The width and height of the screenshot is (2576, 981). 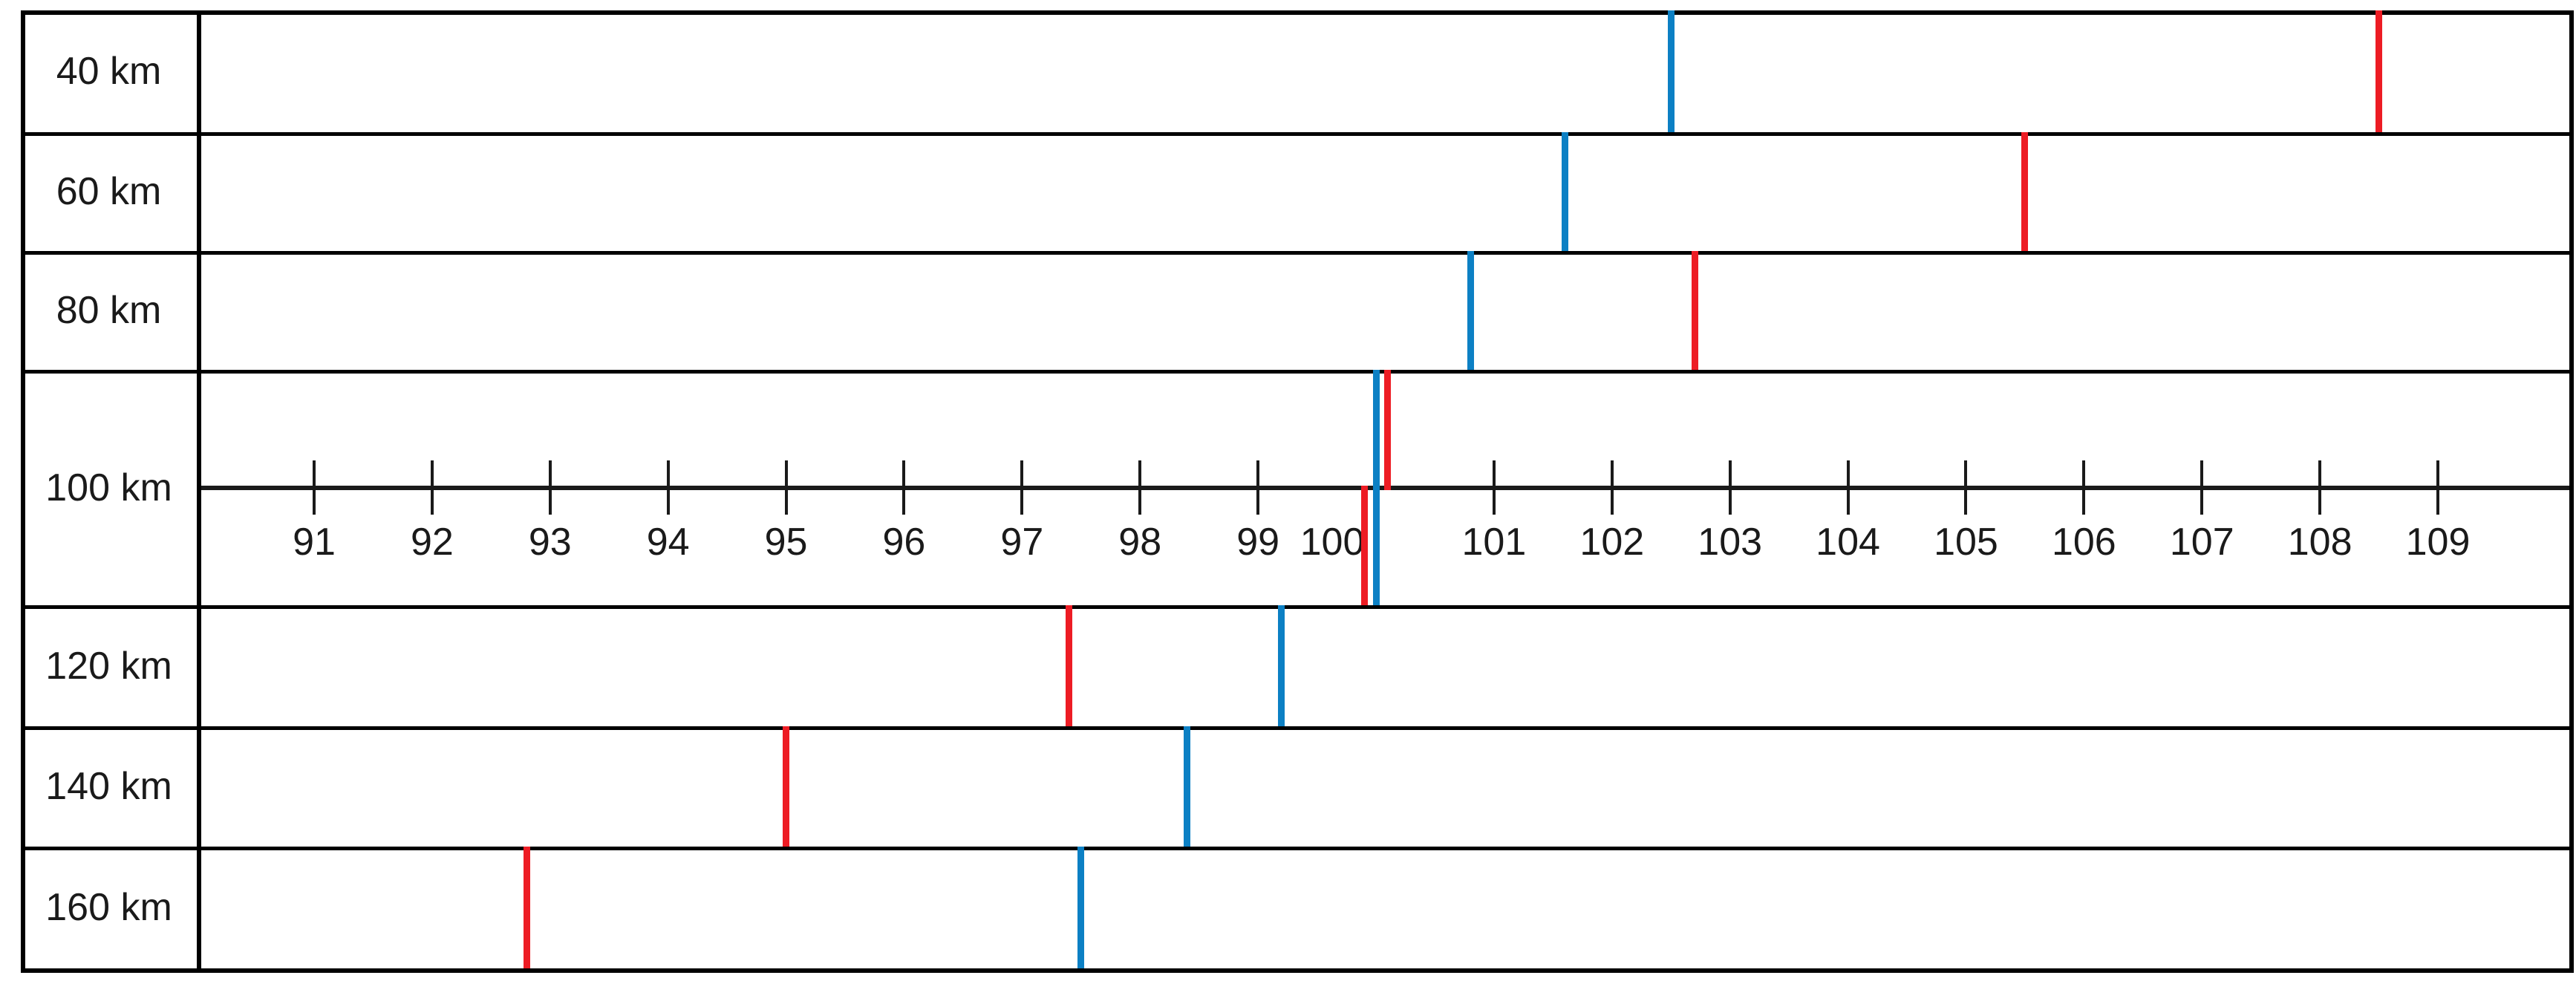 What do you see at coordinates (314, 542) in the screenshot?
I see `axis-tick-label-91: 91` at bounding box center [314, 542].